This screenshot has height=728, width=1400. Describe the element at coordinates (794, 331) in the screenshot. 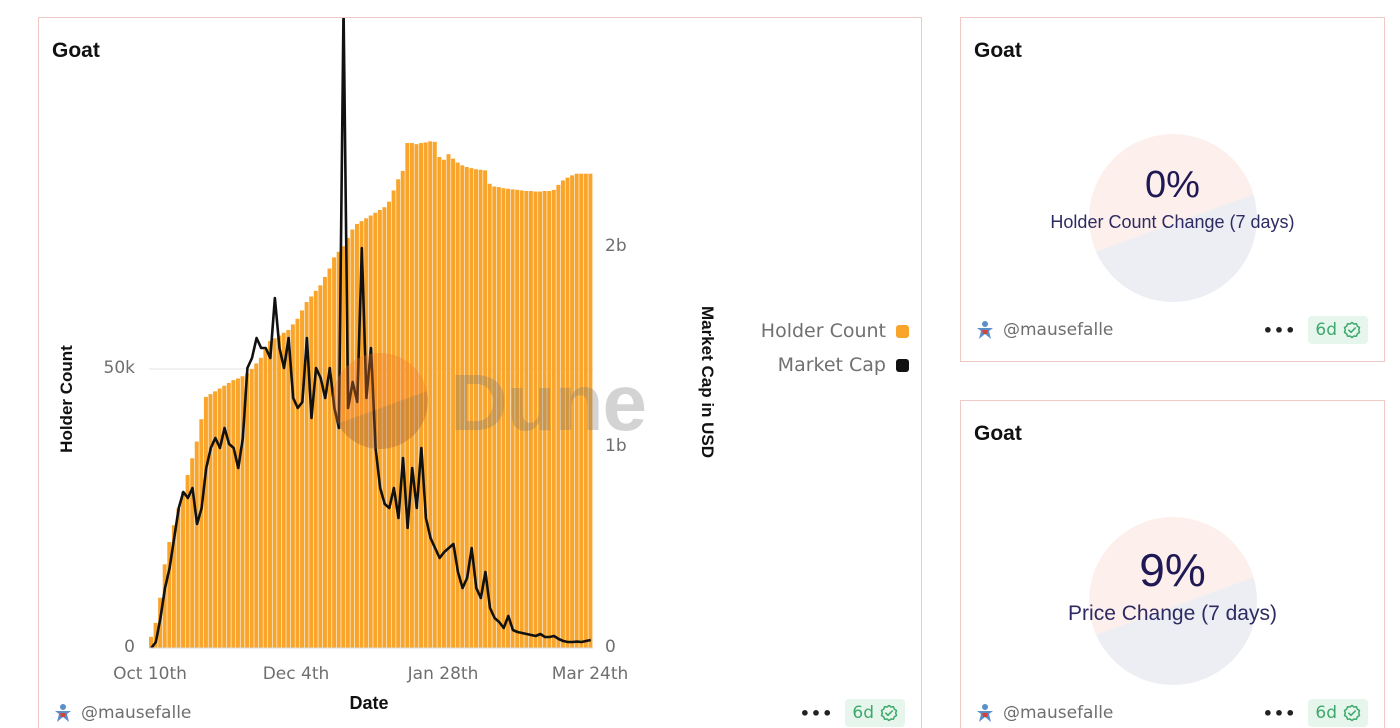

I see `legend-item-holder-count: Holder Count` at that location.